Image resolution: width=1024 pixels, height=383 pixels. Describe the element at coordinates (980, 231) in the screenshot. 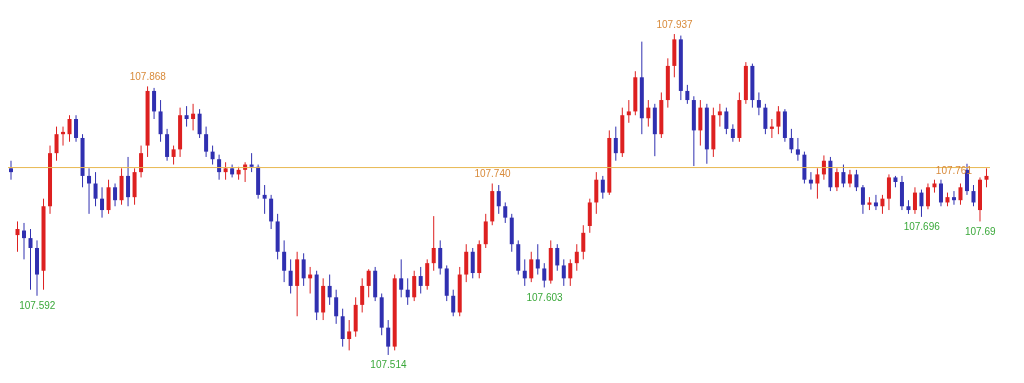

I see `annotation: 107.69` at that location.